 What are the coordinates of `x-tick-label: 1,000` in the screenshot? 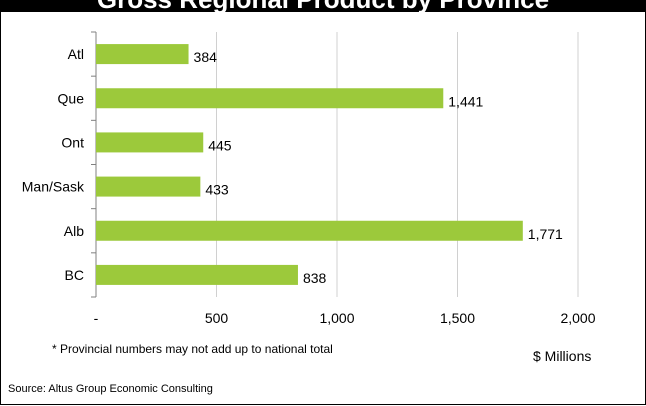 It's located at (336, 318).